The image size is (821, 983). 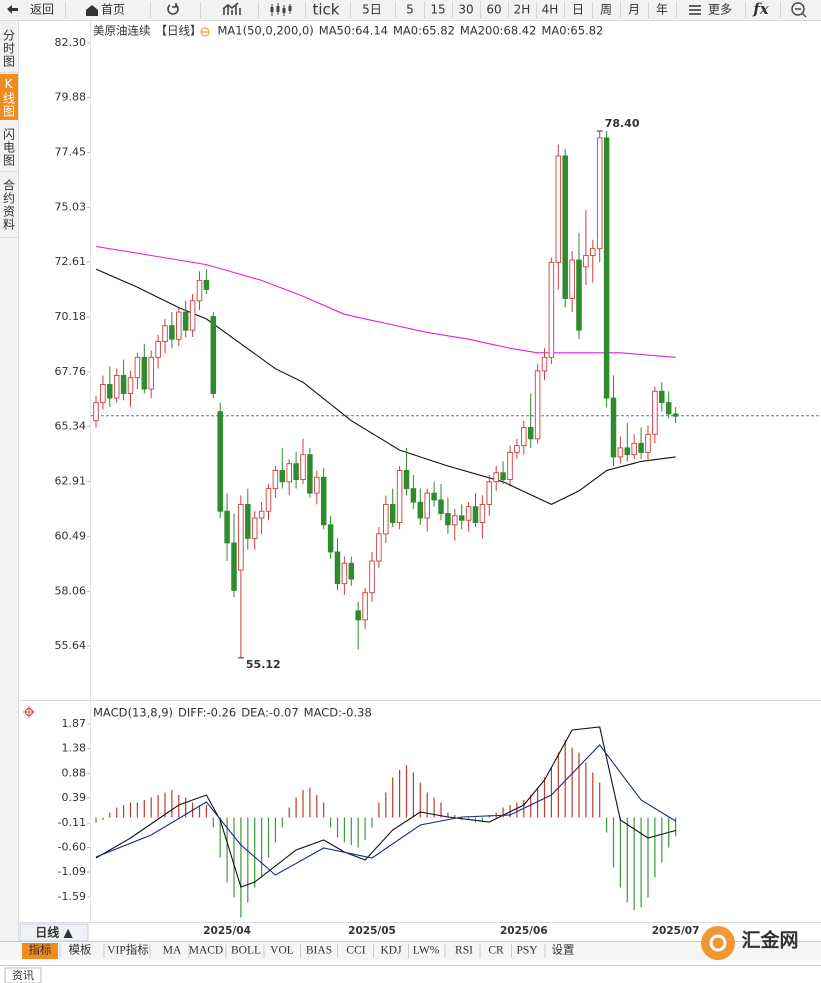 I want to click on toolbar-button: 返回, so click(x=42, y=10).